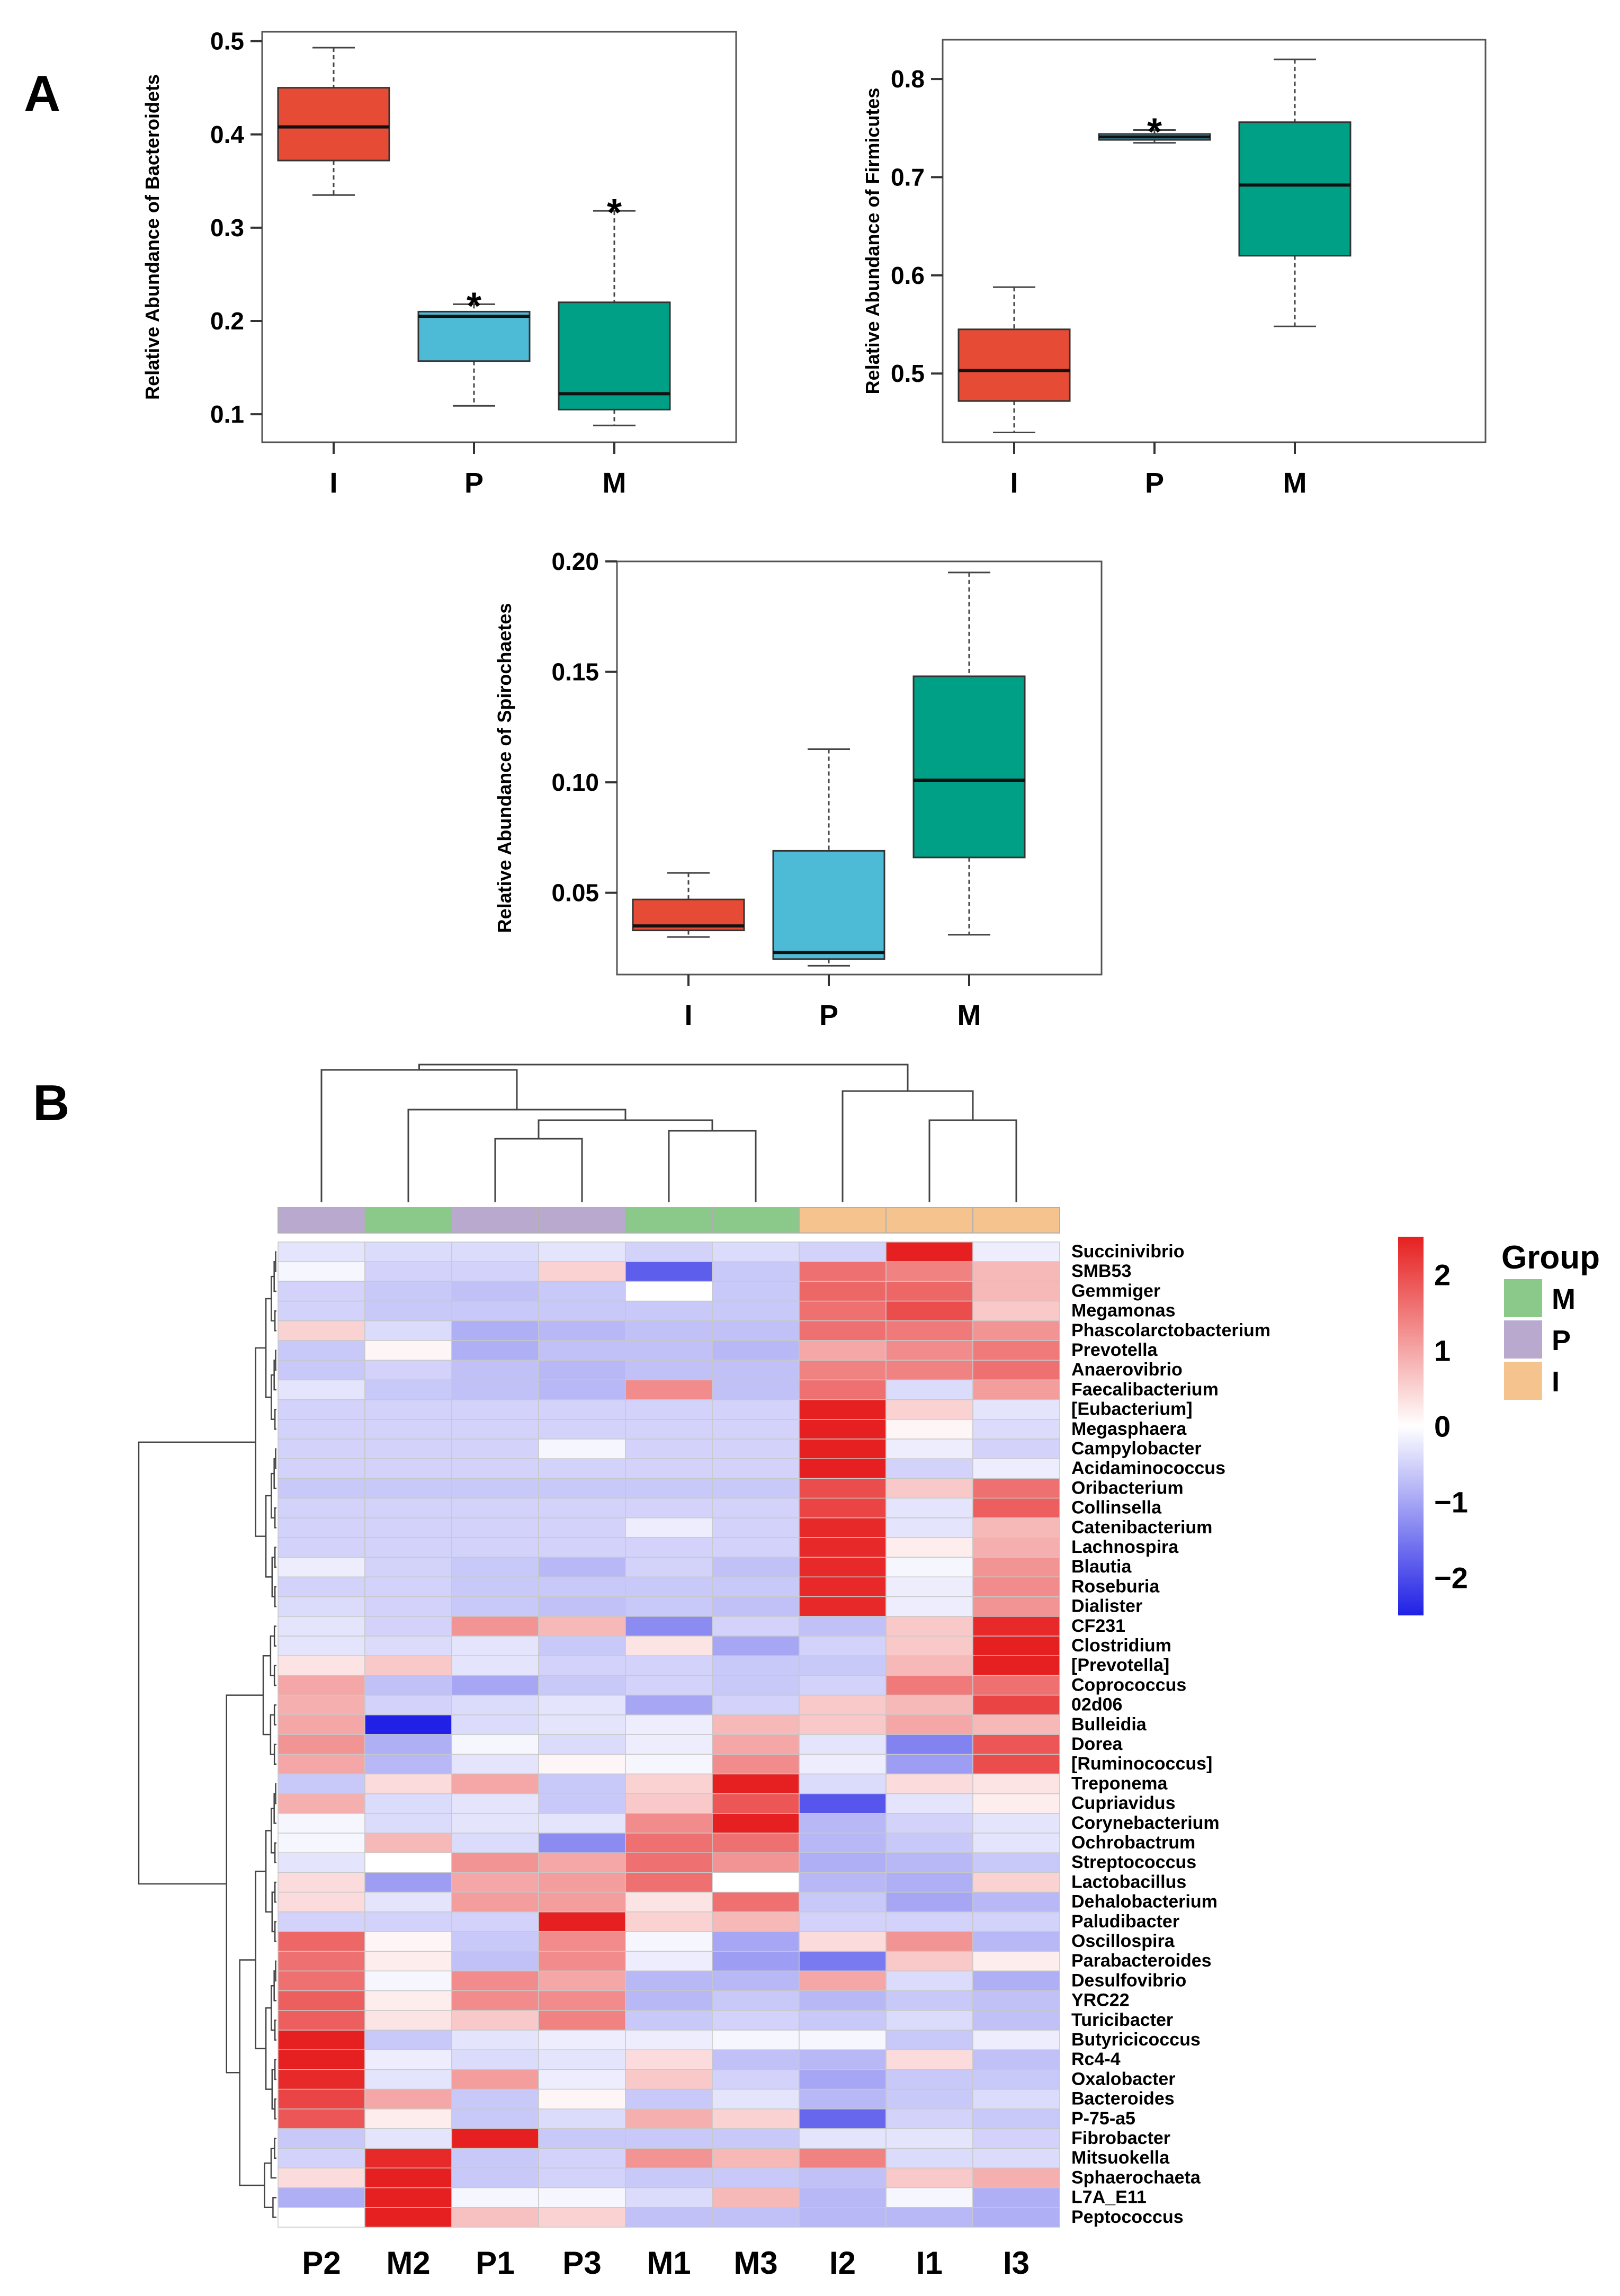 Image resolution: width=1620 pixels, height=2296 pixels. What do you see at coordinates (333, 124) in the screenshot?
I see `box-I` at bounding box center [333, 124].